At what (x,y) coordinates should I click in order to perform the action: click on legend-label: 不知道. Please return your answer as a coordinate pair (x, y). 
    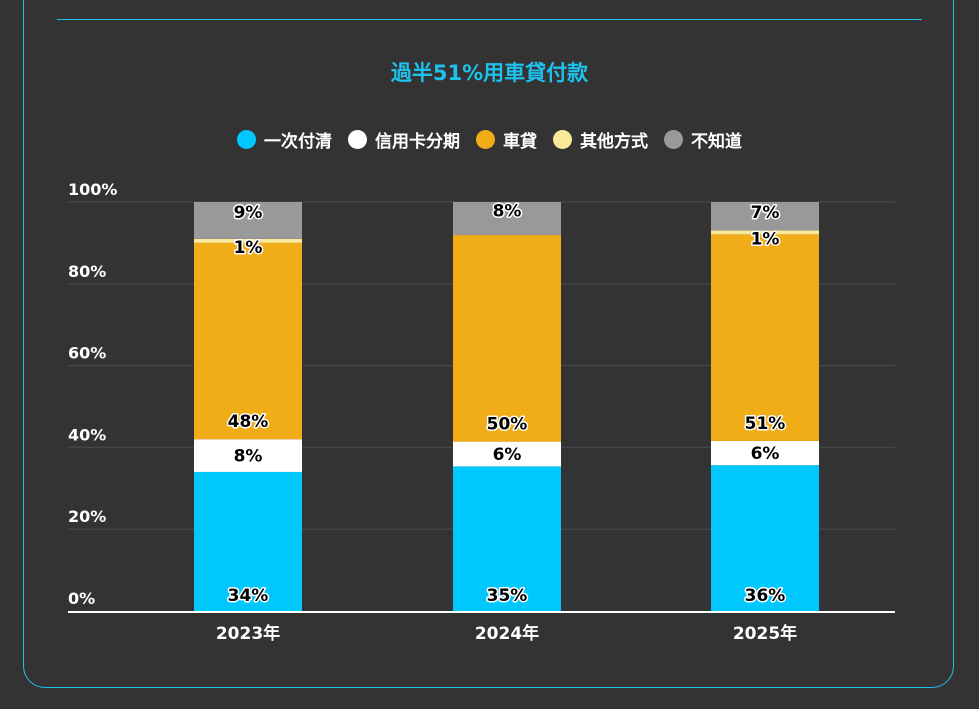
    Looking at the image, I should click on (716, 142).